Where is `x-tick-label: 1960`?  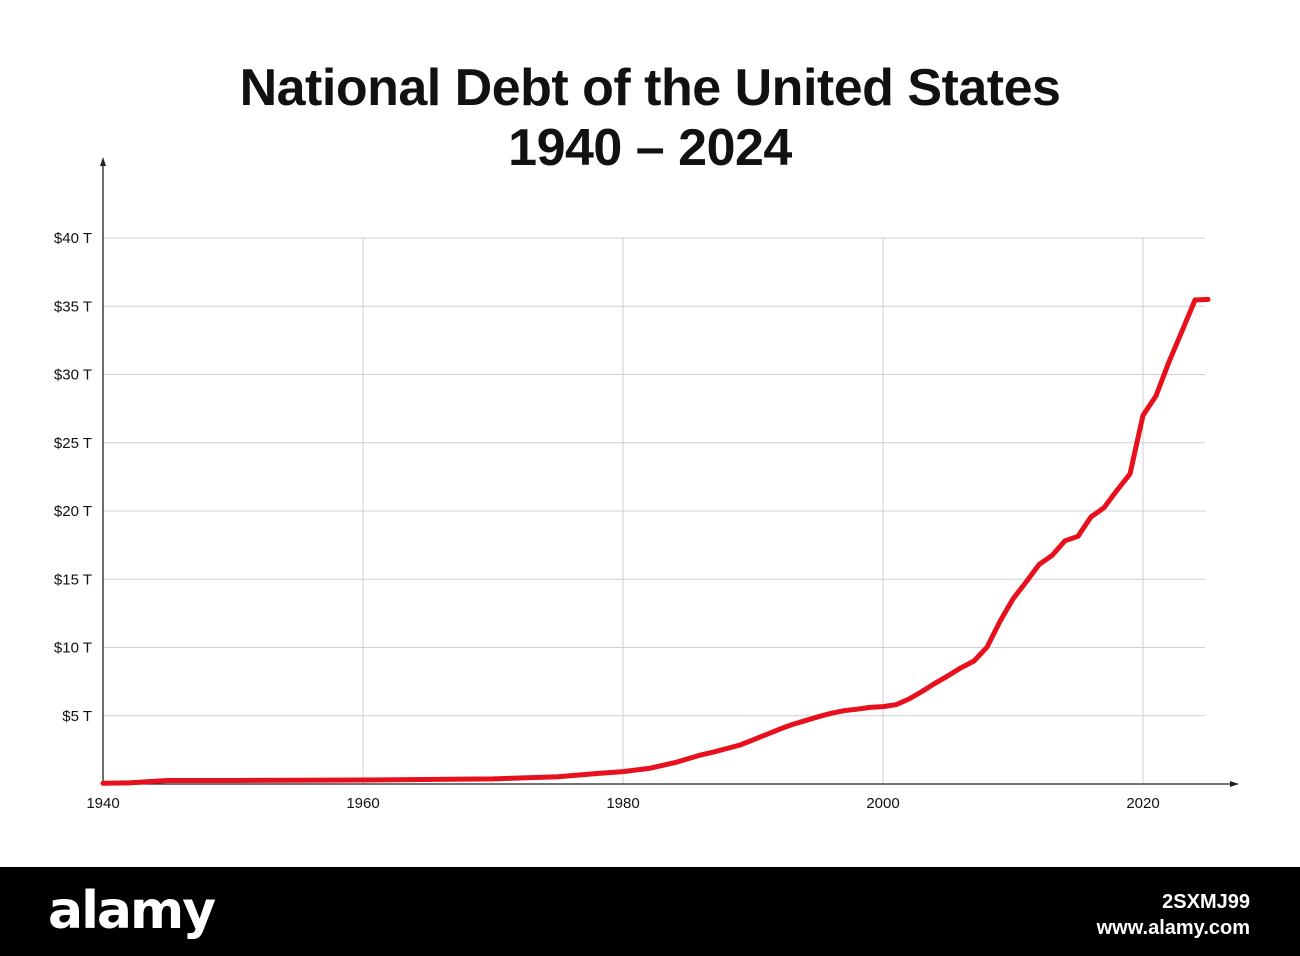
x-tick-label: 1960 is located at coordinates (362, 803).